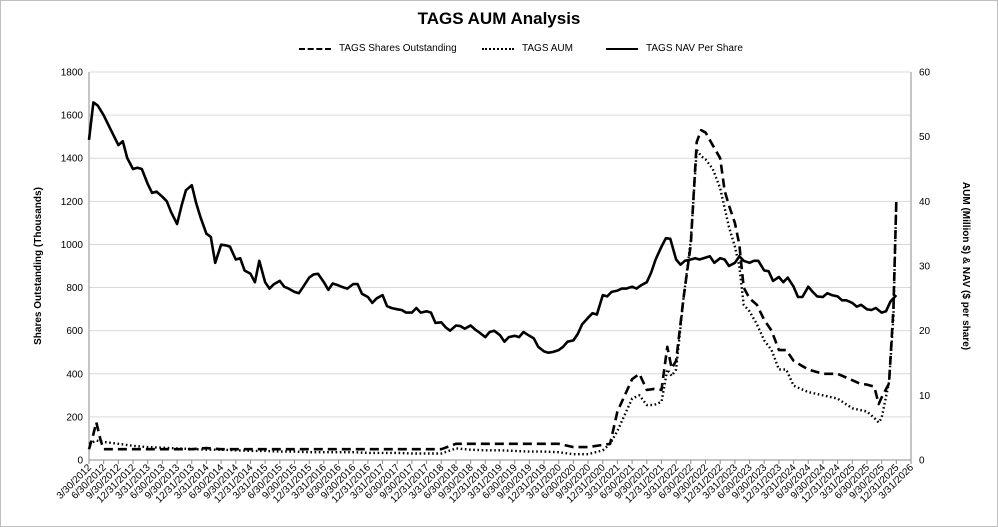  Describe the element at coordinates (922, 461) in the screenshot. I see `y-right-tick-label: 0` at that location.